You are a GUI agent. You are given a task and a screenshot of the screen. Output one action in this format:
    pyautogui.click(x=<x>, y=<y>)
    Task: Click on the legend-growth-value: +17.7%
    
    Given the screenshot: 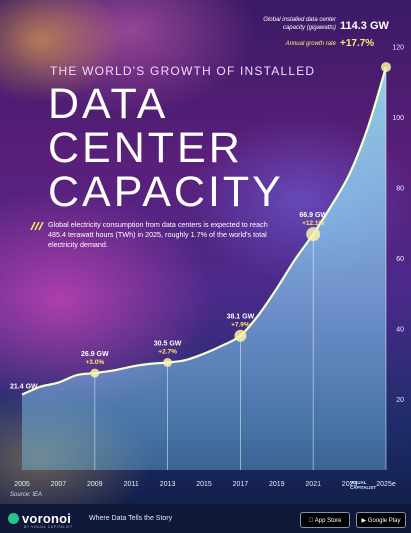 What is the action you would take?
    pyautogui.click(x=357, y=43)
    